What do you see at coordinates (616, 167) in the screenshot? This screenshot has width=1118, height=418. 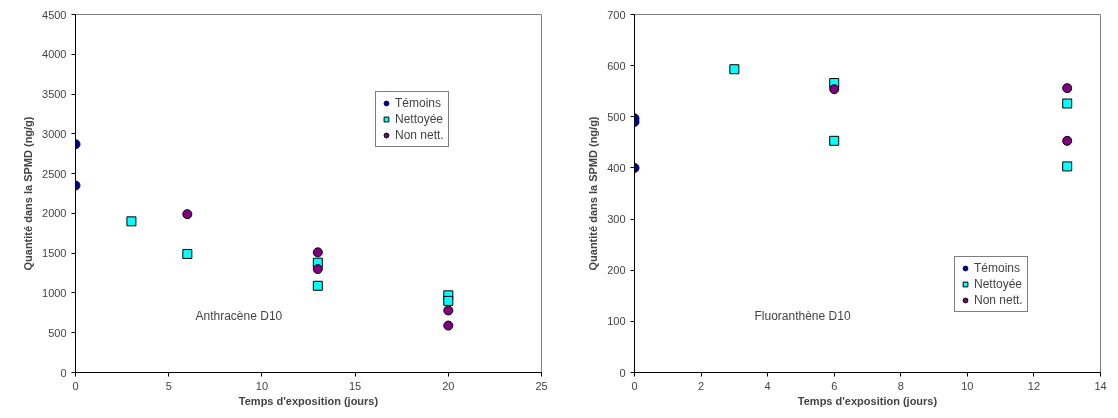 I see `y-tick-label: 400` at bounding box center [616, 167].